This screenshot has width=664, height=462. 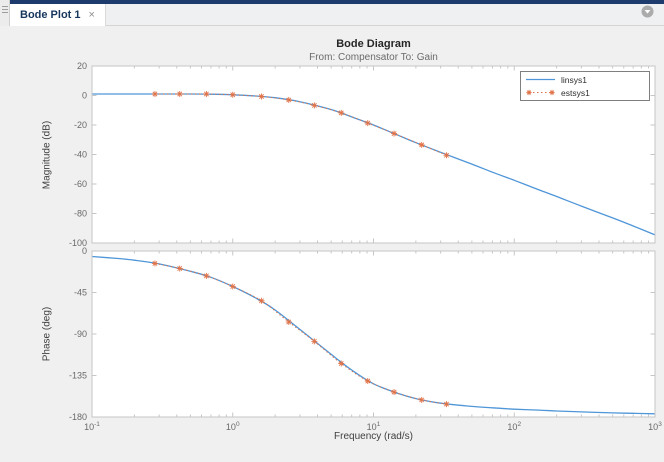 What do you see at coordinates (80, 184) in the screenshot?
I see `y-tick-label: -60` at bounding box center [80, 184].